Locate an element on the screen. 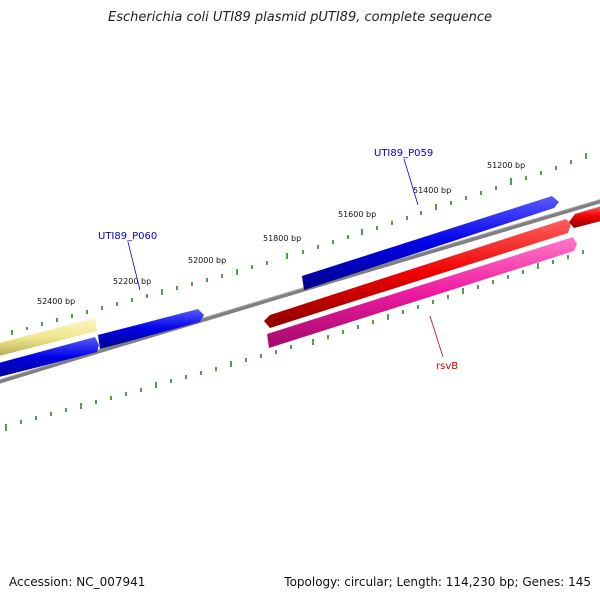 Image resolution: width=600 pixels, height=600 pixels. scale-label-51200: 51200 bp is located at coordinates (506, 165).